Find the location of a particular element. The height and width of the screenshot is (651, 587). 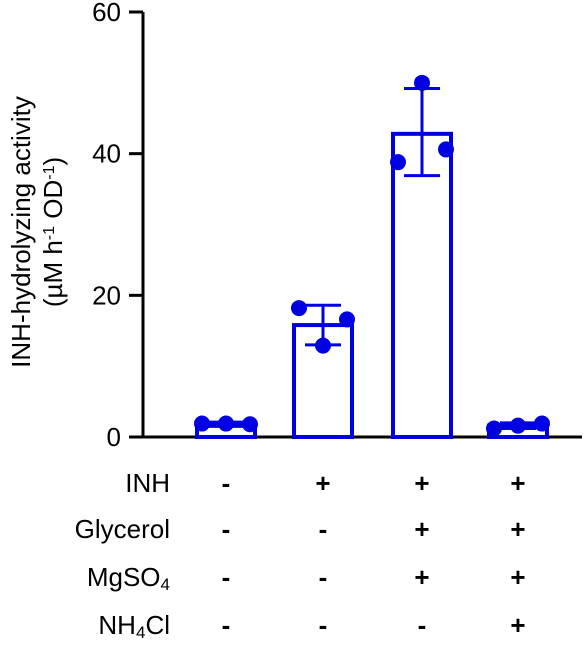

y-axis-label-sup2: -1 is located at coordinates (49, 172).